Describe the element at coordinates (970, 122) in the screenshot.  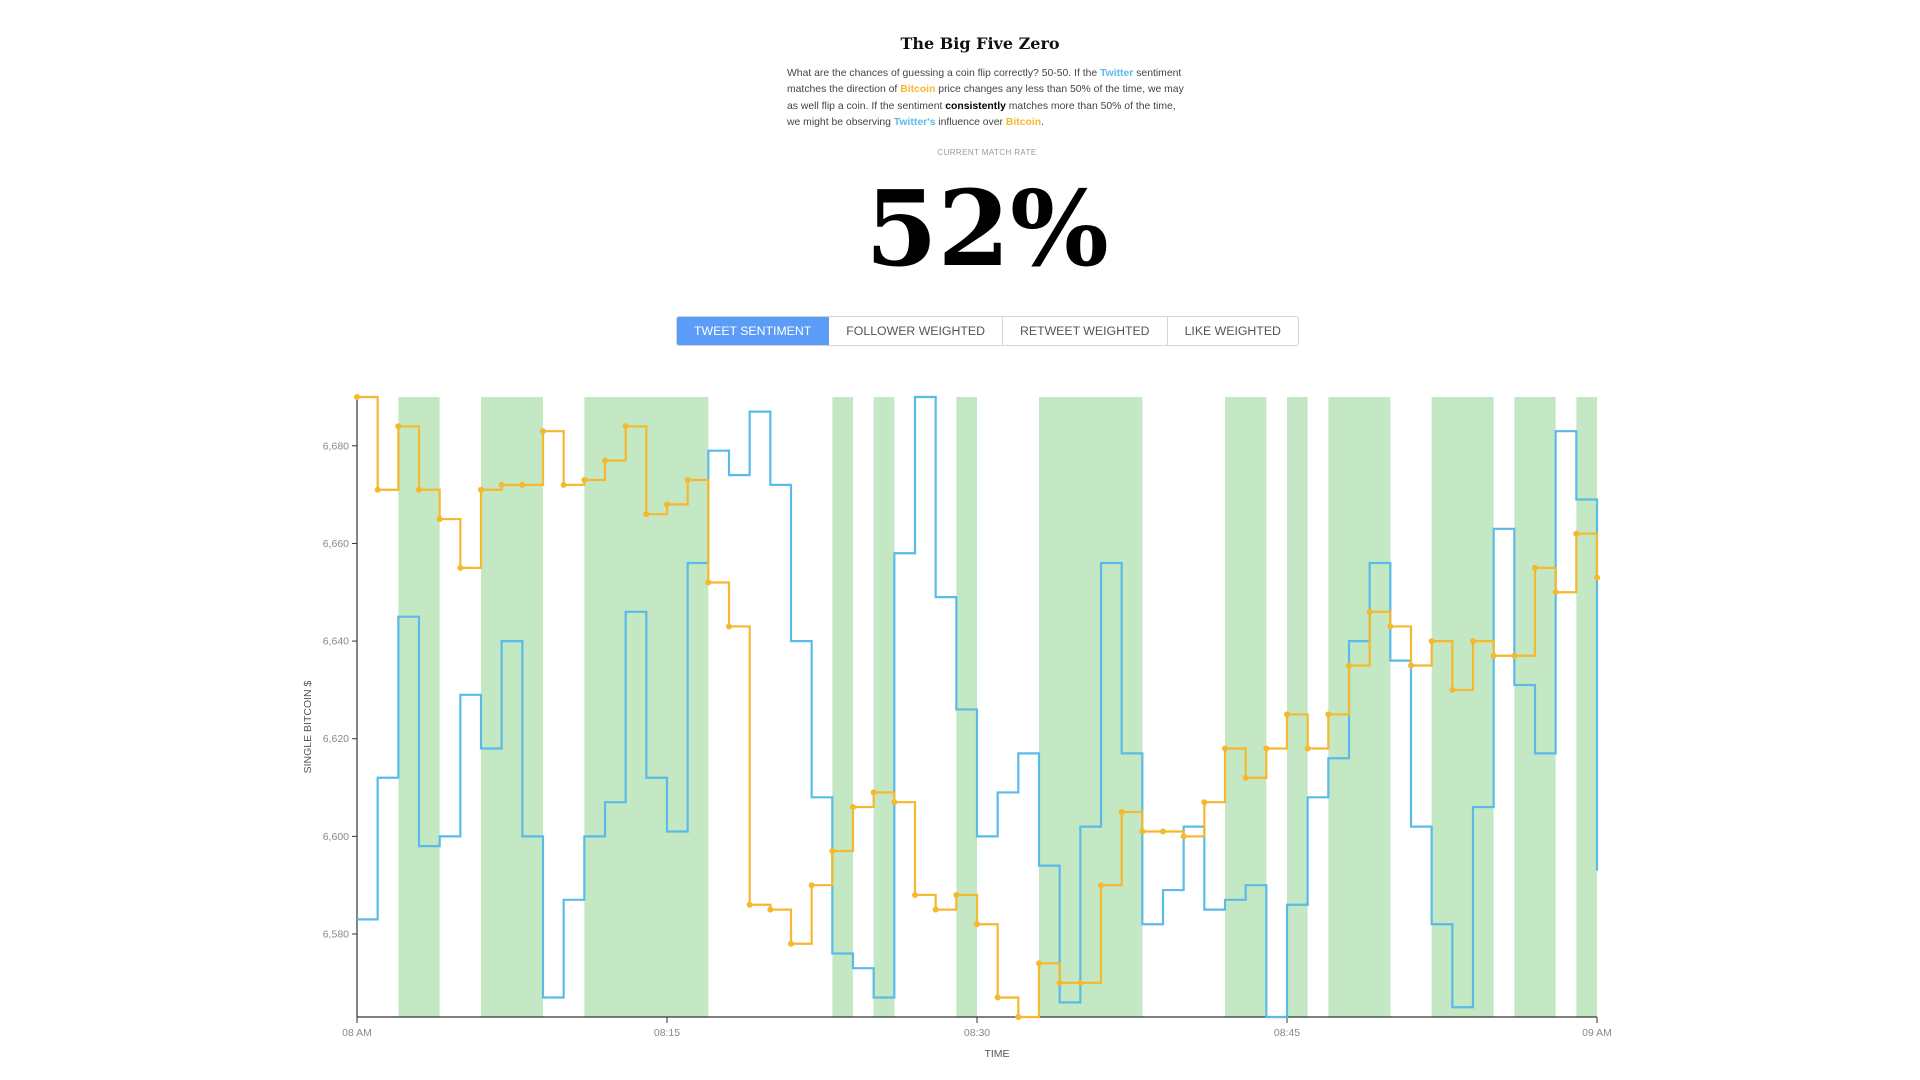
I see `intro-segment-plain: influence over` at that location.